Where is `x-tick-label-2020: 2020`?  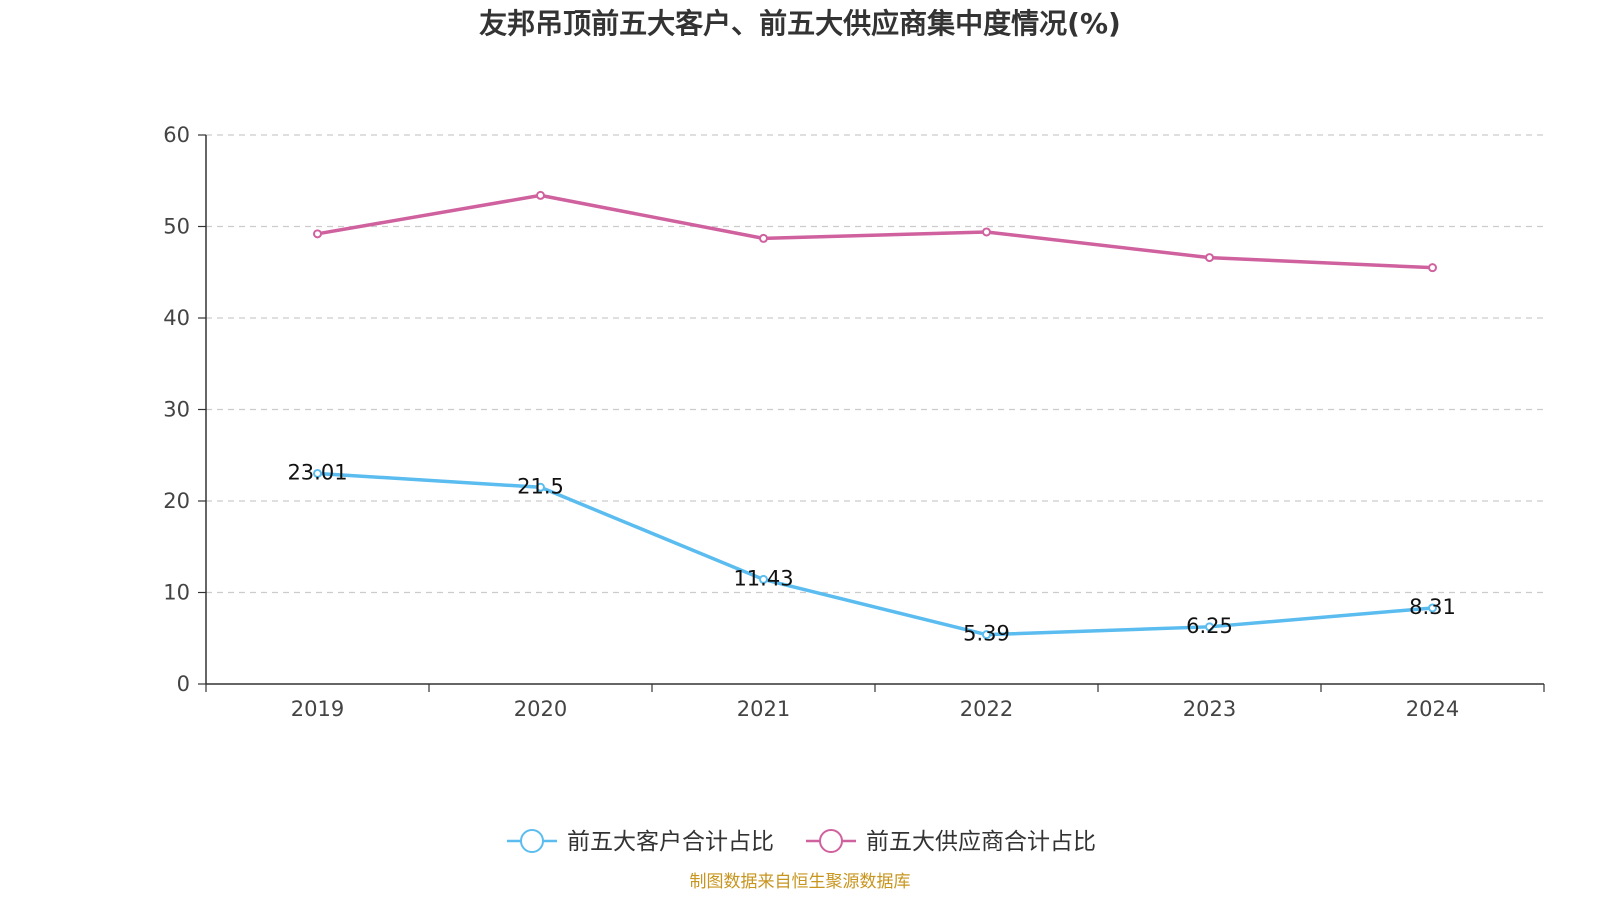 x-tick-label-2020: 2020 is located at coordinates (540, 709).